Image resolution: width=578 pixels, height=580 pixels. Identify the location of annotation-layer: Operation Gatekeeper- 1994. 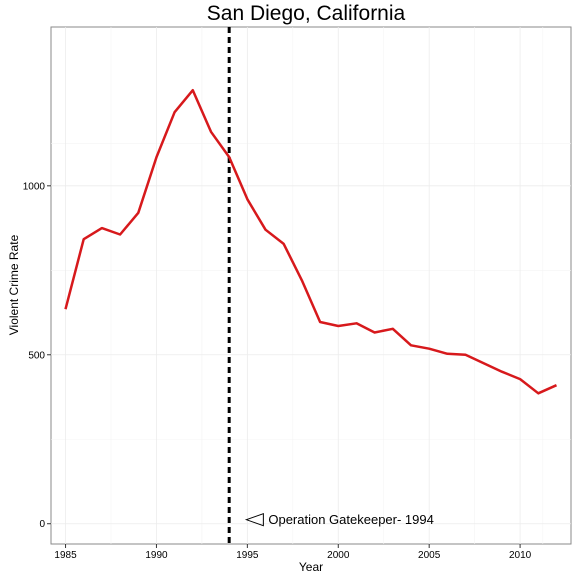
(339, 519).